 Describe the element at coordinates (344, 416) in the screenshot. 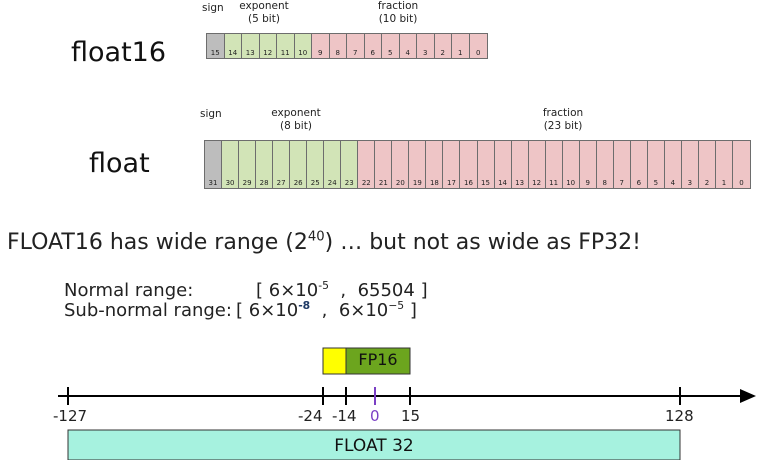

I see `tick-label-neg14: -14` at that location.